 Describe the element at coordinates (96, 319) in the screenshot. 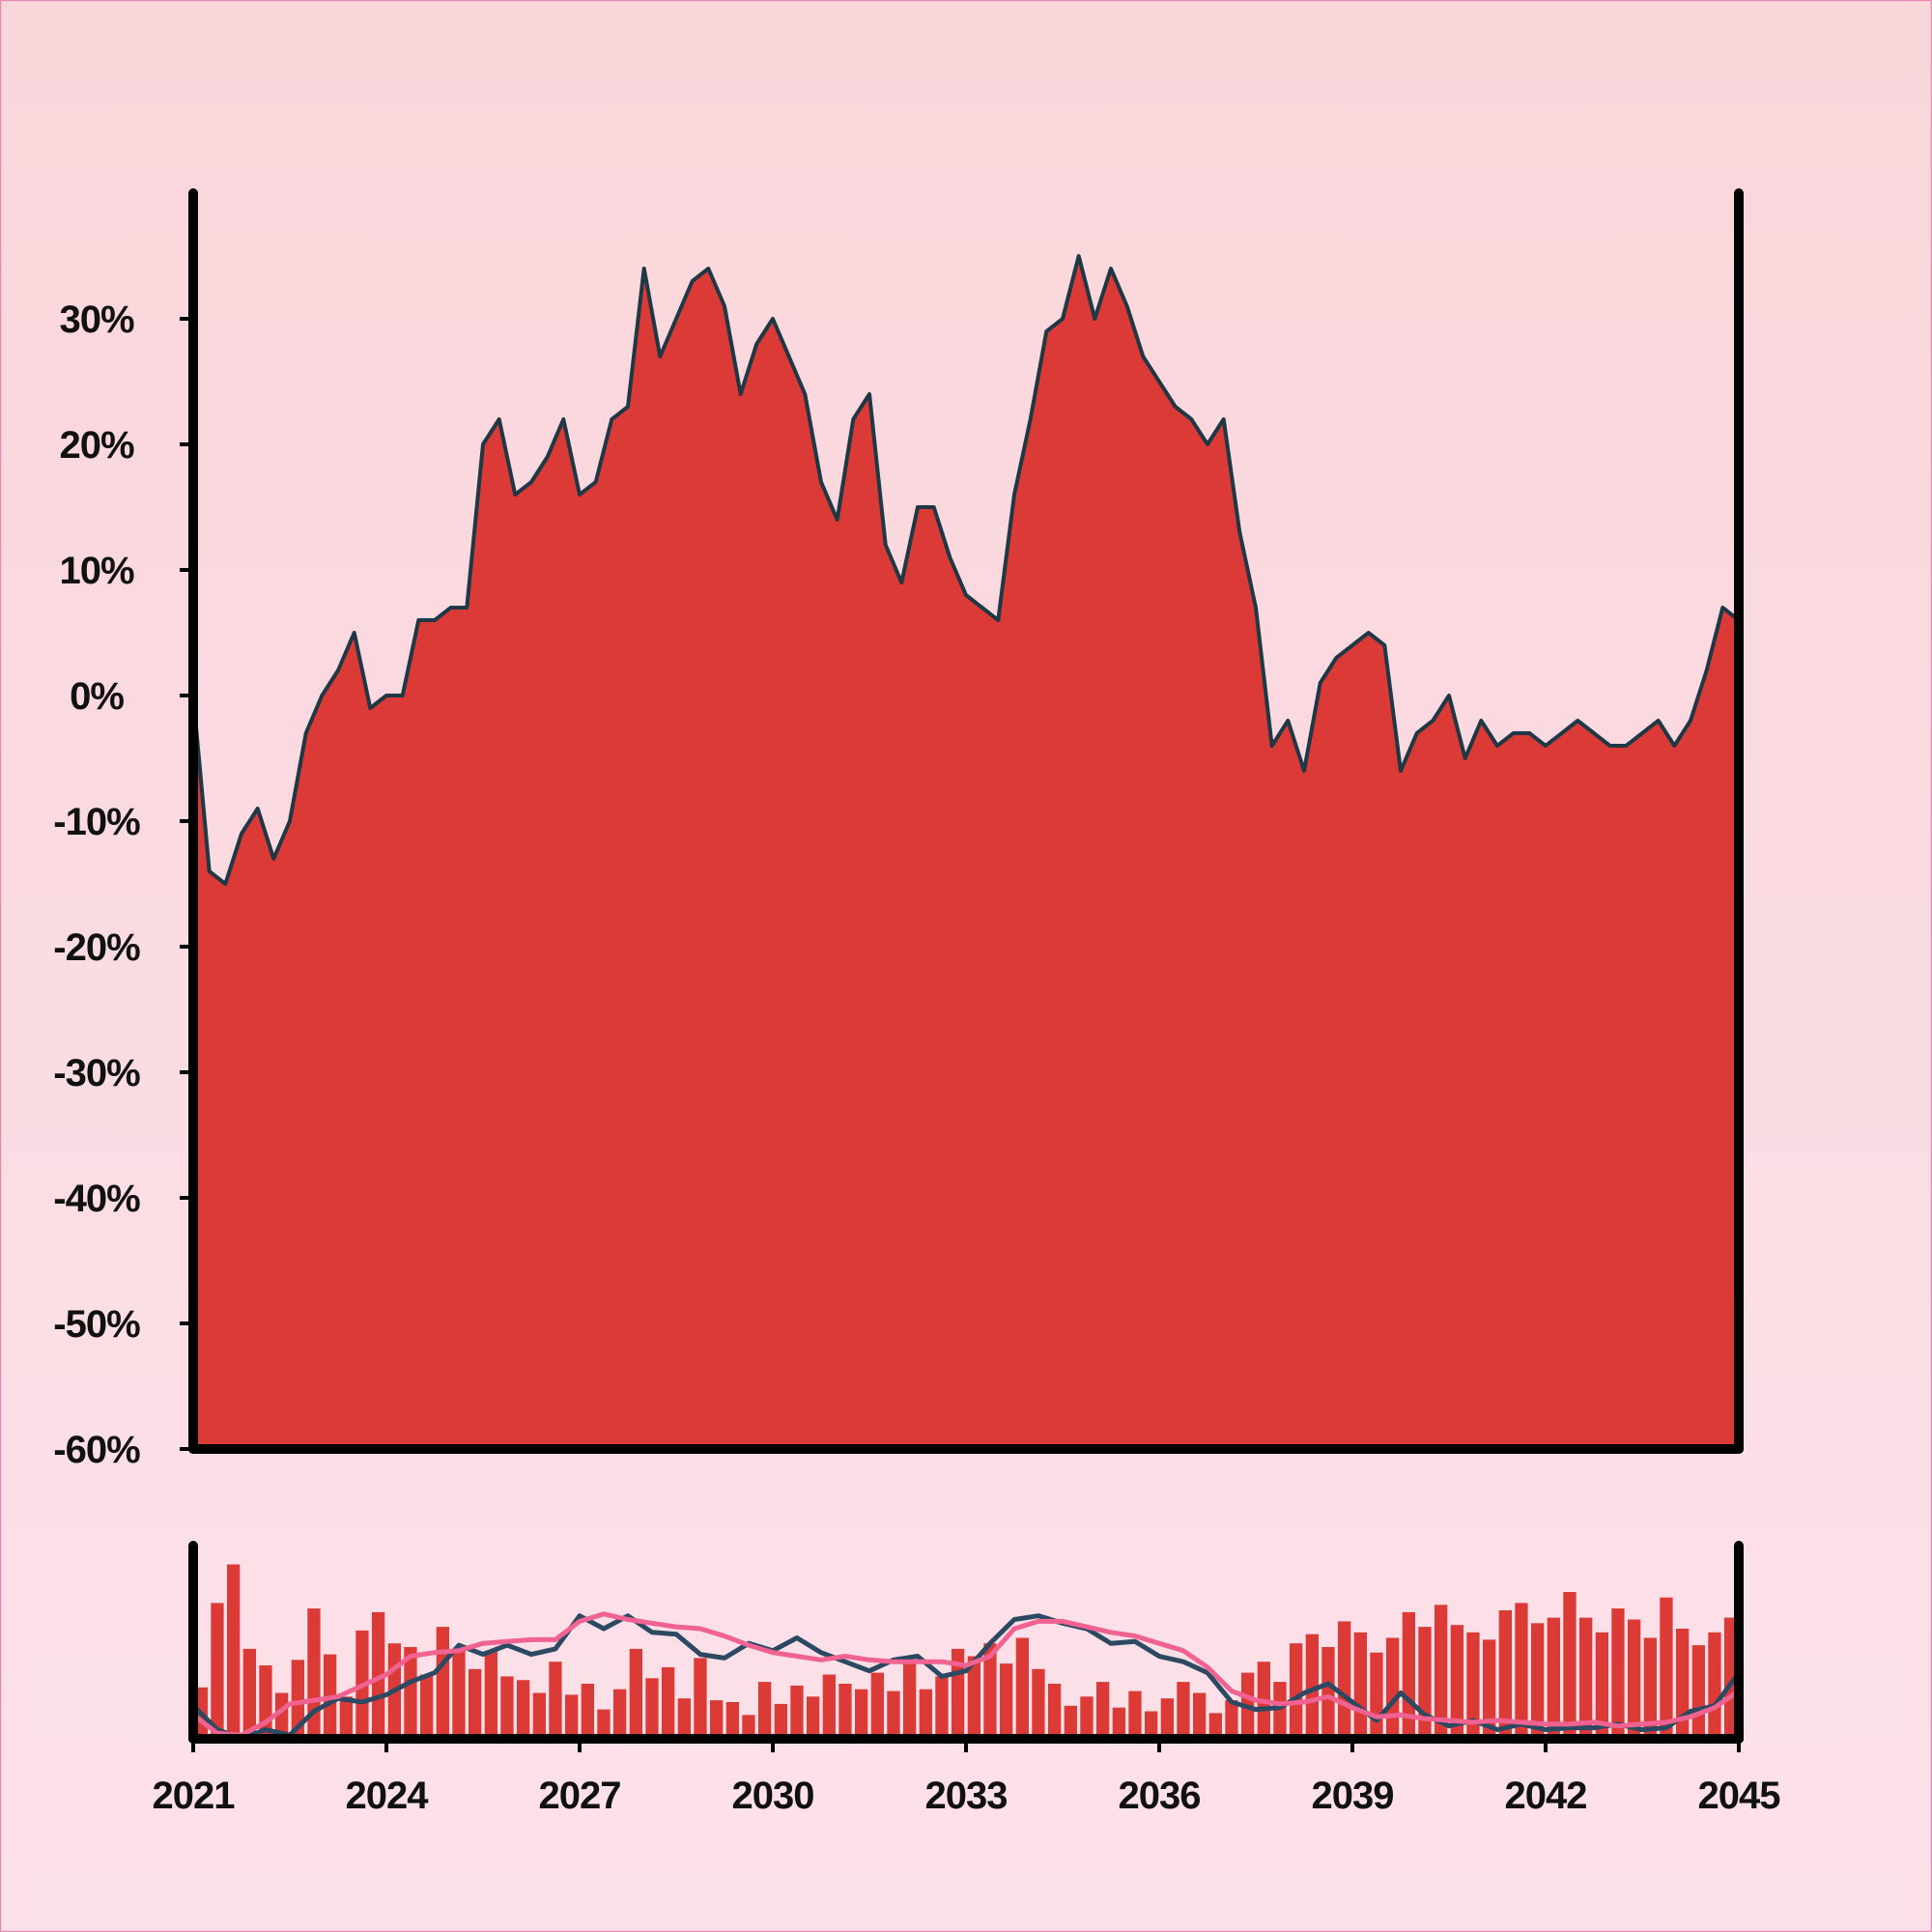

I see `y-tick-label: 30%` at that location.